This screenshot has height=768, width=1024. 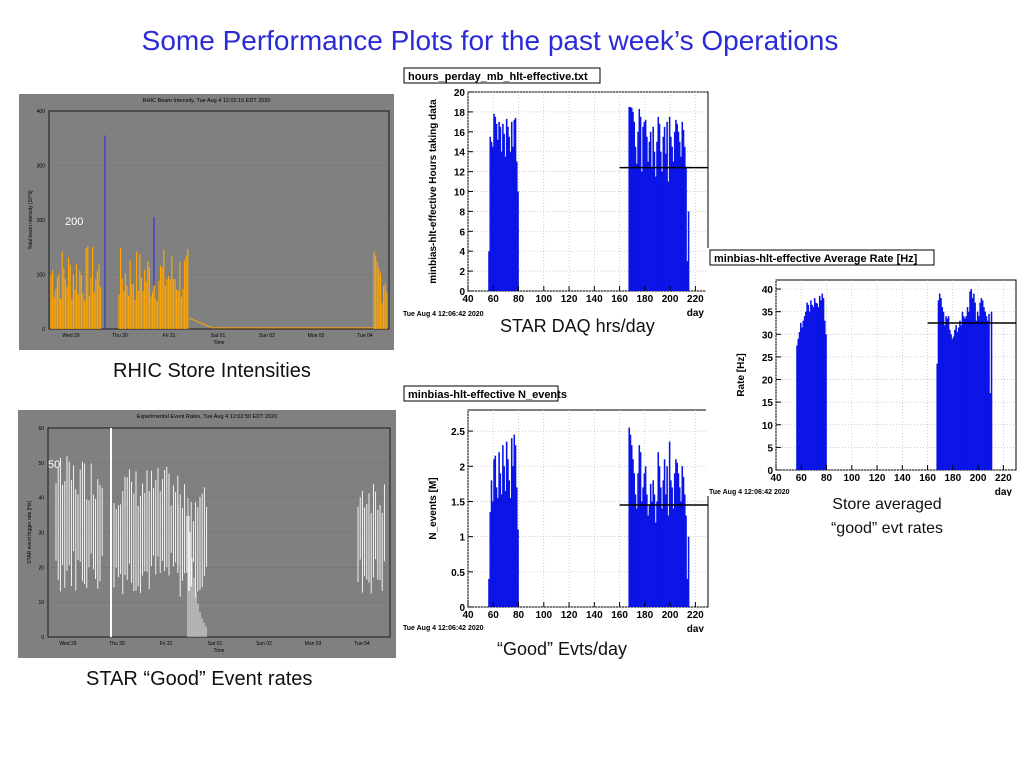 What do you see at coordinates (433, 508) in the screenshot?
I see `y-axis-label: N_events [M]` at bounding box center [433, 508].